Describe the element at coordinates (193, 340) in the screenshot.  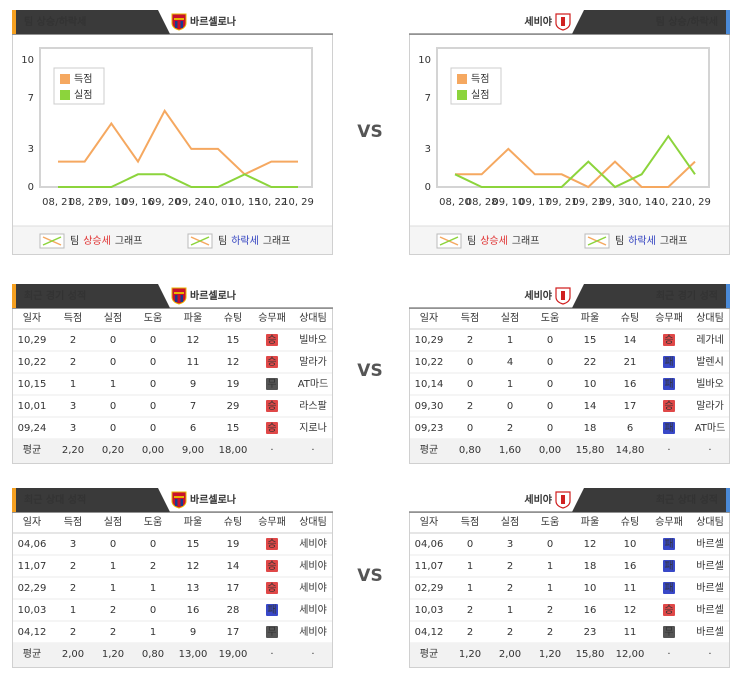
I see `cell: 12` at that location.